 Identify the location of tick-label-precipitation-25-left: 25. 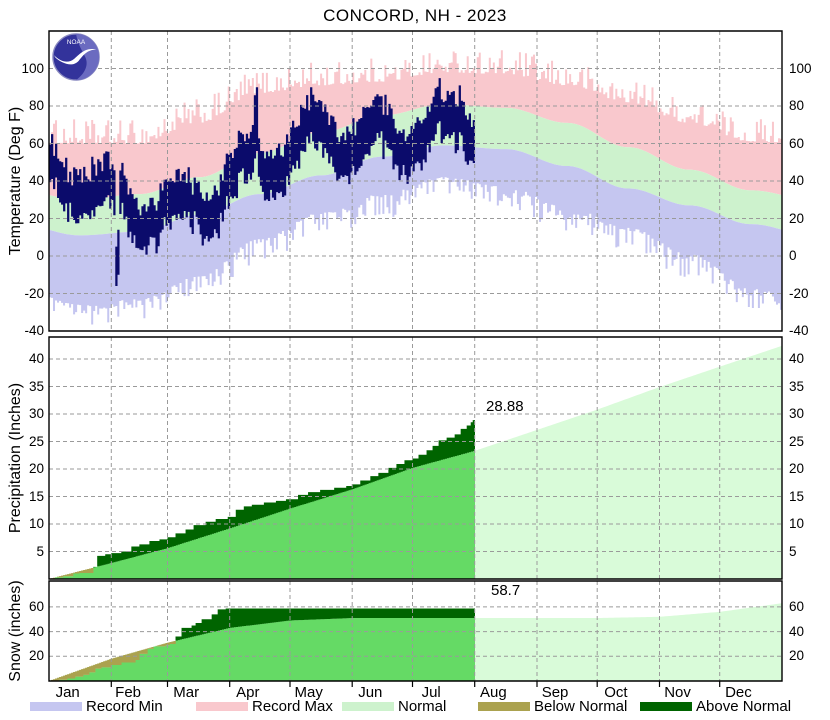
(36, 441).